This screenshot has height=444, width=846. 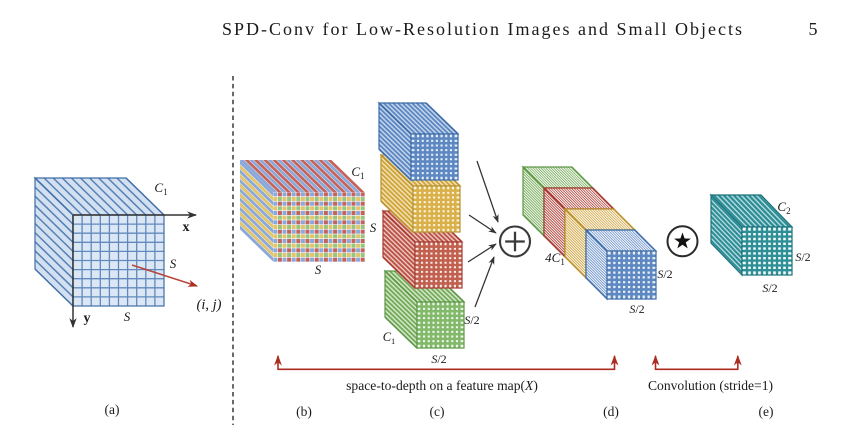 I want to click on svg-text: Convolution (stride=1), so click(x=710, y=386).